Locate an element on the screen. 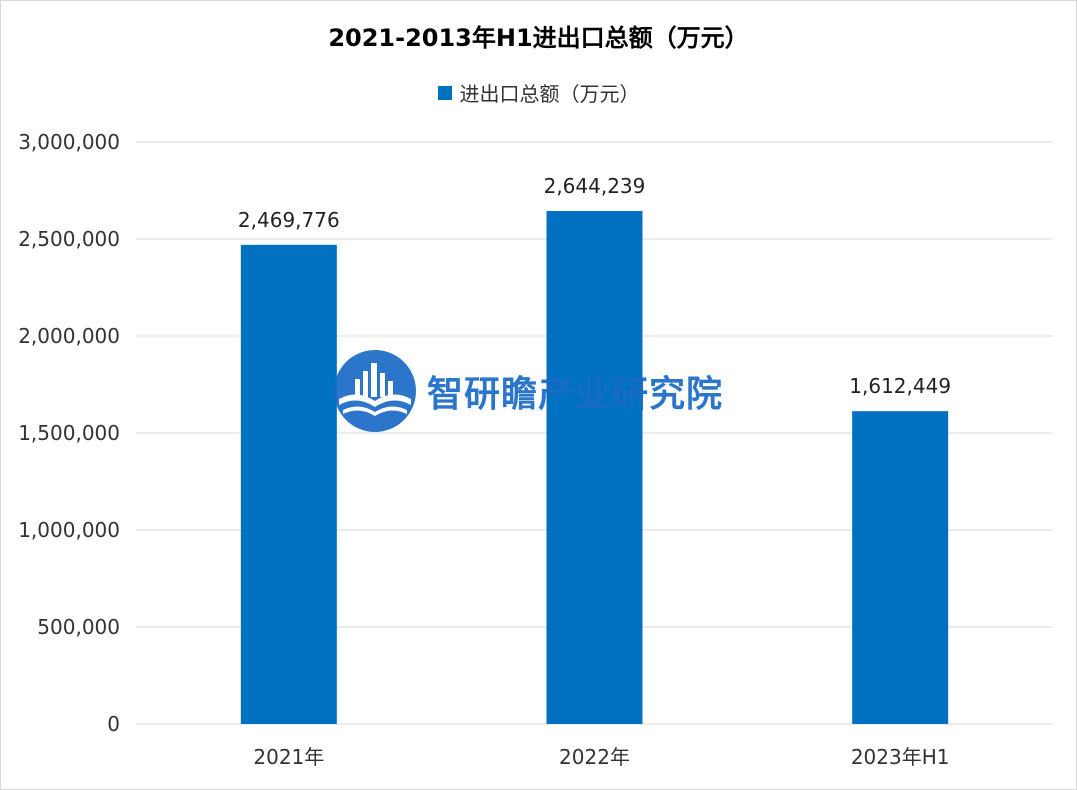  watermark-text: 智研瞻产业研究院 is located at coordinates (575, 394).